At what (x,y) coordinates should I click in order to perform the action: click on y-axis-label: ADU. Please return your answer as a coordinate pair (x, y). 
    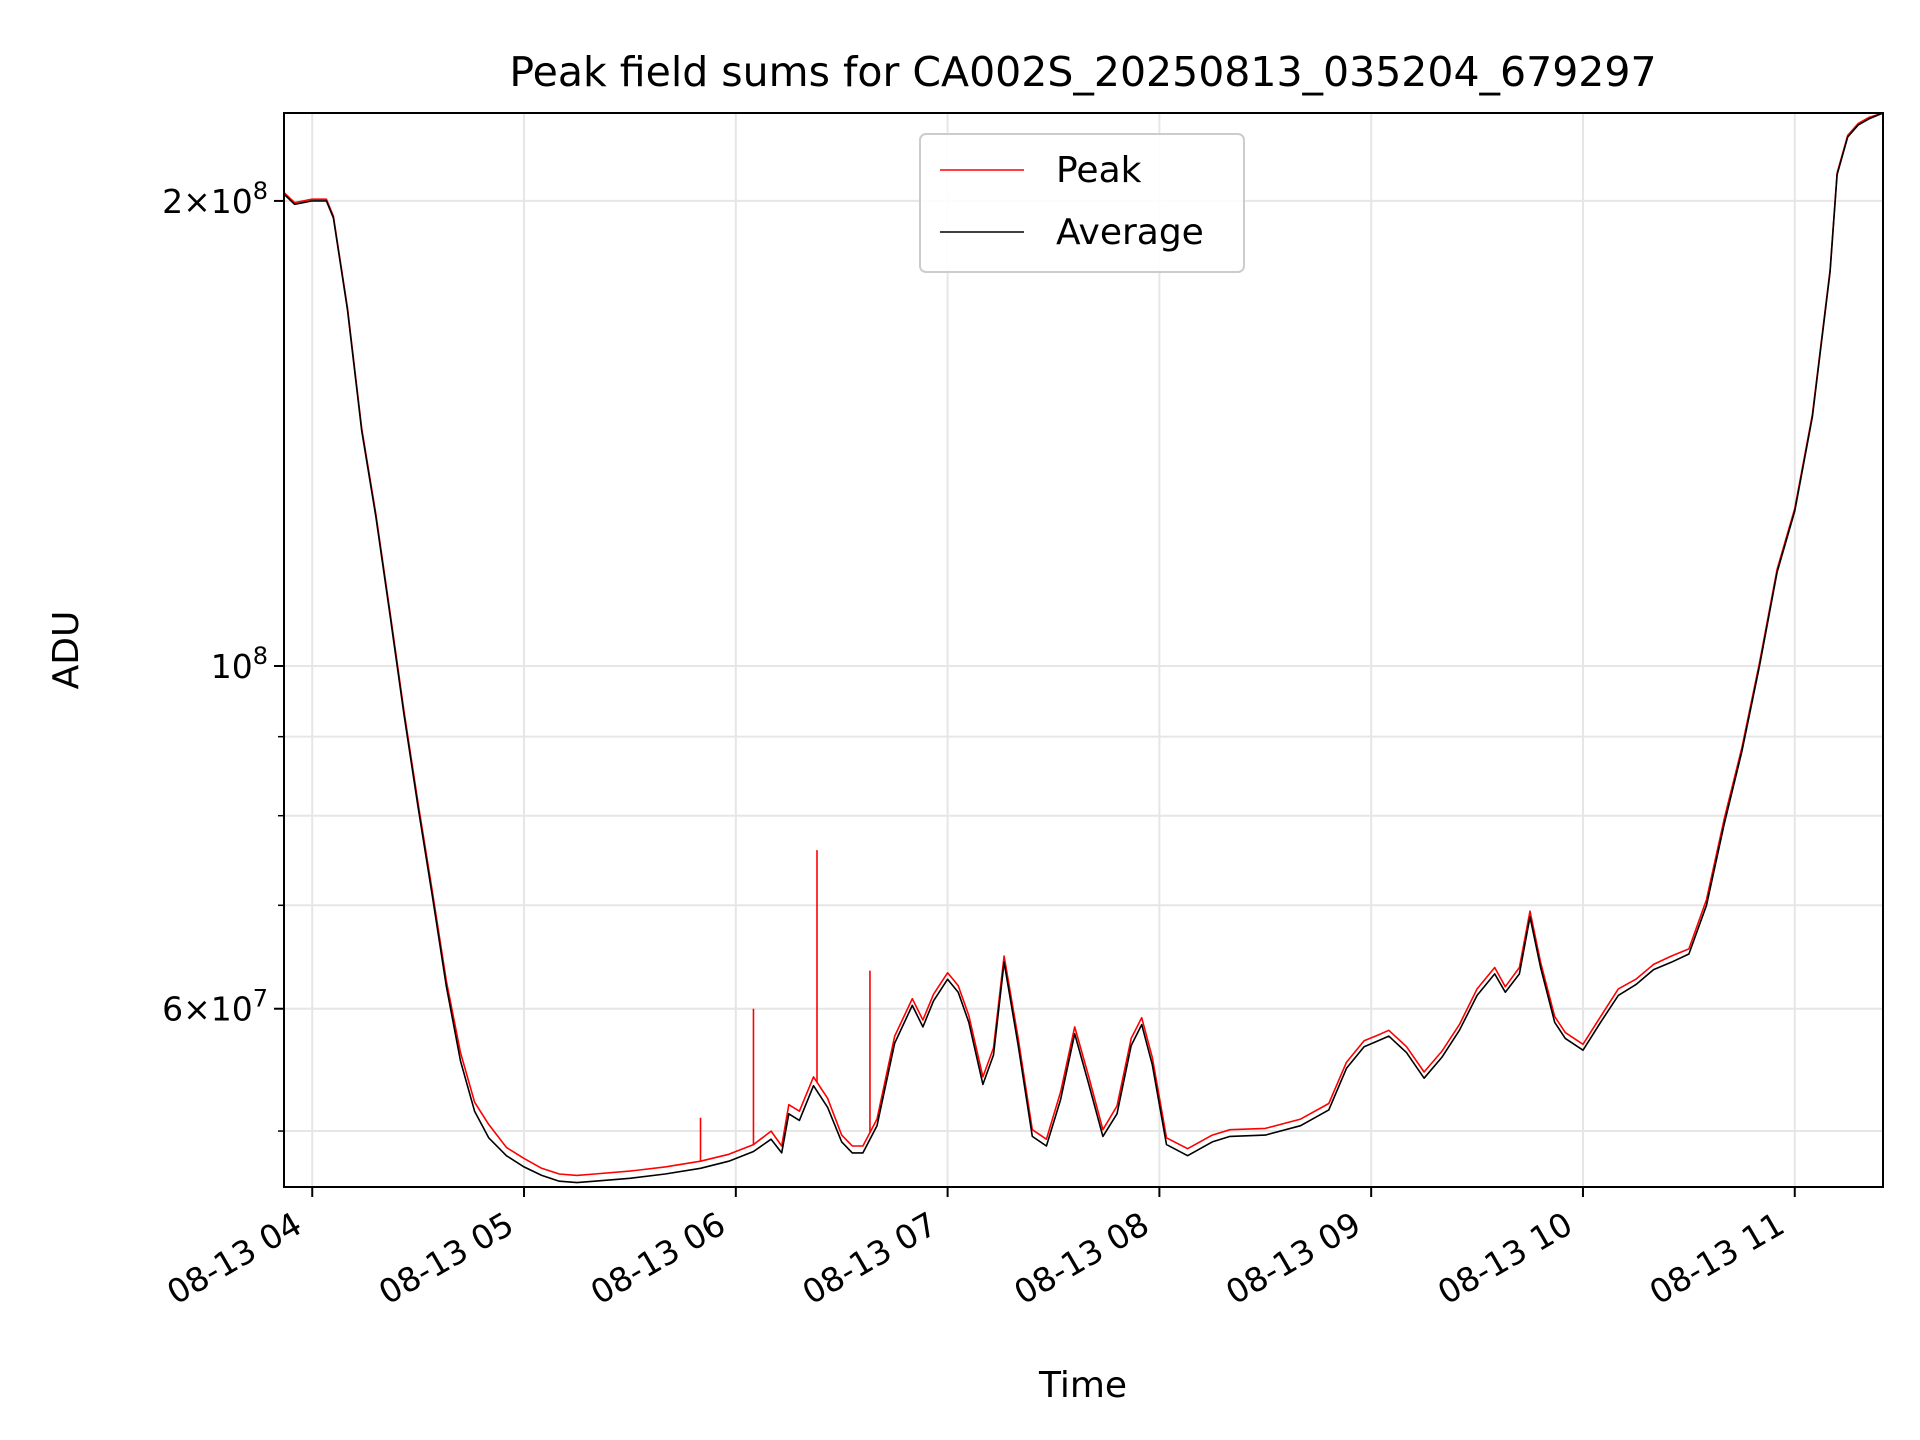
    Looking at the image, I should click on (66, 650).